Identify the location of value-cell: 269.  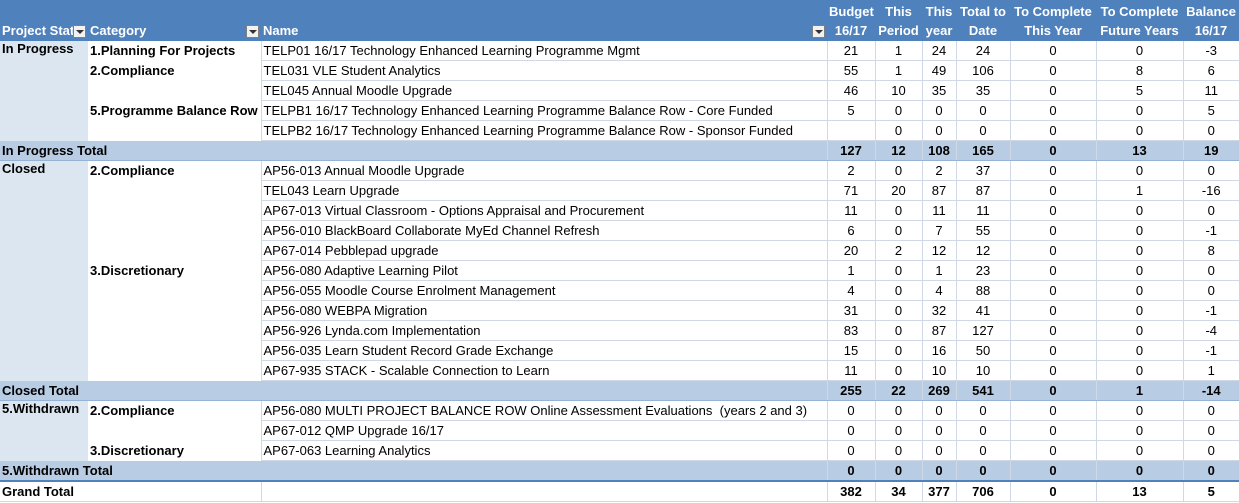
(938, 390).